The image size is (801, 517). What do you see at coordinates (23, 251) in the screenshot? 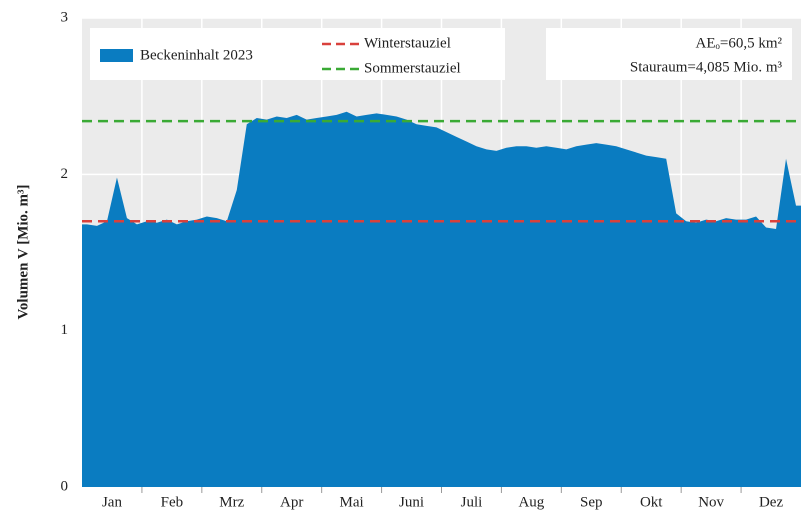
I see `y-axis-label: Volumen V [Mio. m³]` at bounding box center [23, 251].